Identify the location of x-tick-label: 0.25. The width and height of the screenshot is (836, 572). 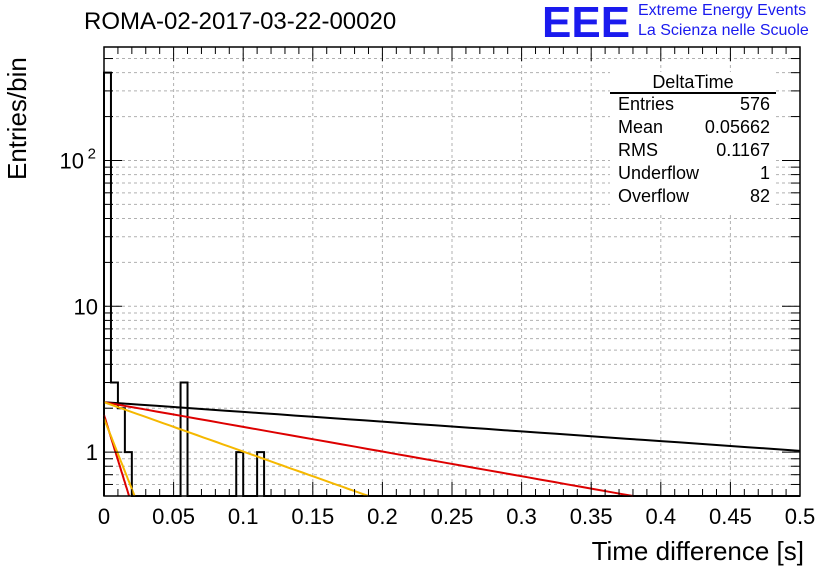
(452, 516).